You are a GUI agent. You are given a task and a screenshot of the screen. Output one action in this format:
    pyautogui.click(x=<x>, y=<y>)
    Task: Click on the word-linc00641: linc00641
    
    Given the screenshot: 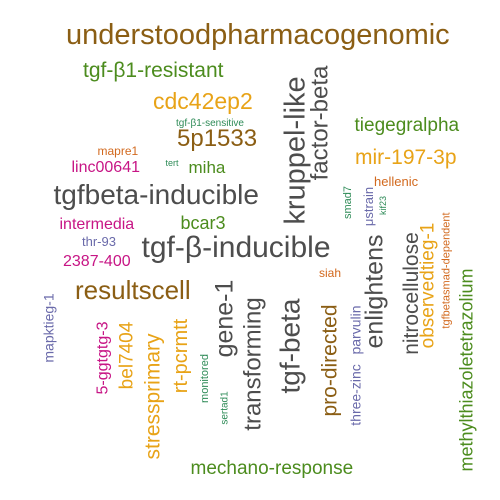 What is the action you would take?
    pyautogui.click(x=106, y=167)
    